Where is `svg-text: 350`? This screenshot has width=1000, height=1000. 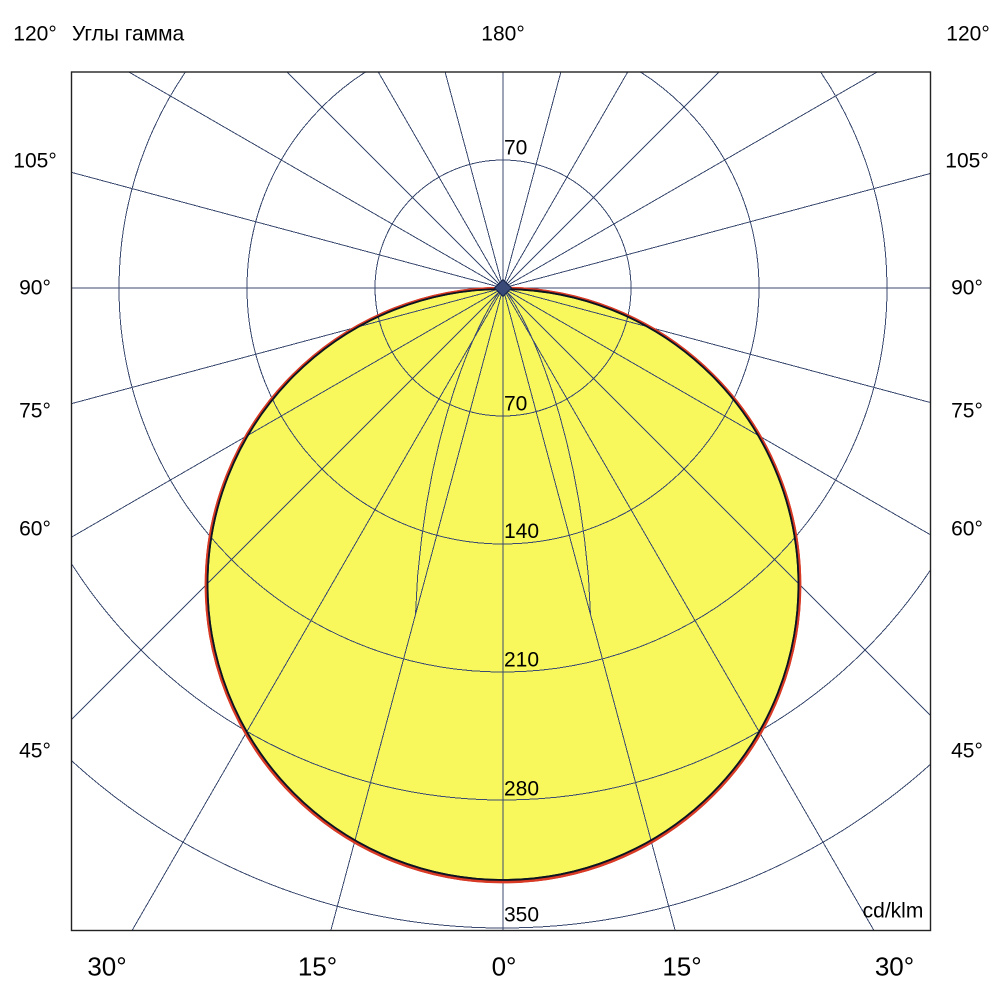
svg-text: 350 is located at coordinates (521, 915).